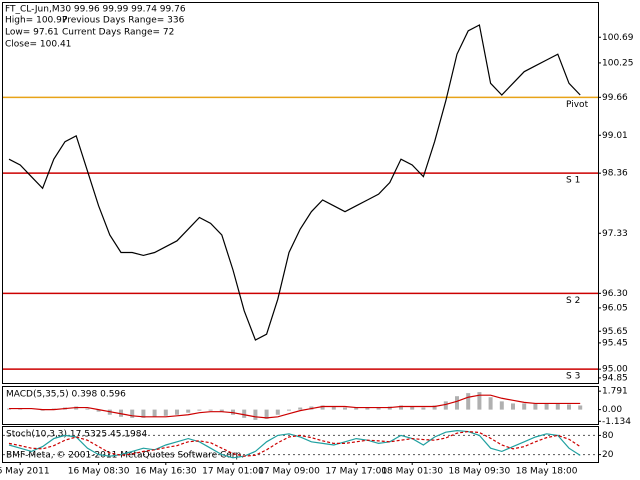 The image size is (640, 480). Describe the element at coordinates (123, 21) in the screenshot. I see `header-stat: Previous Days Range= 336` at that location.